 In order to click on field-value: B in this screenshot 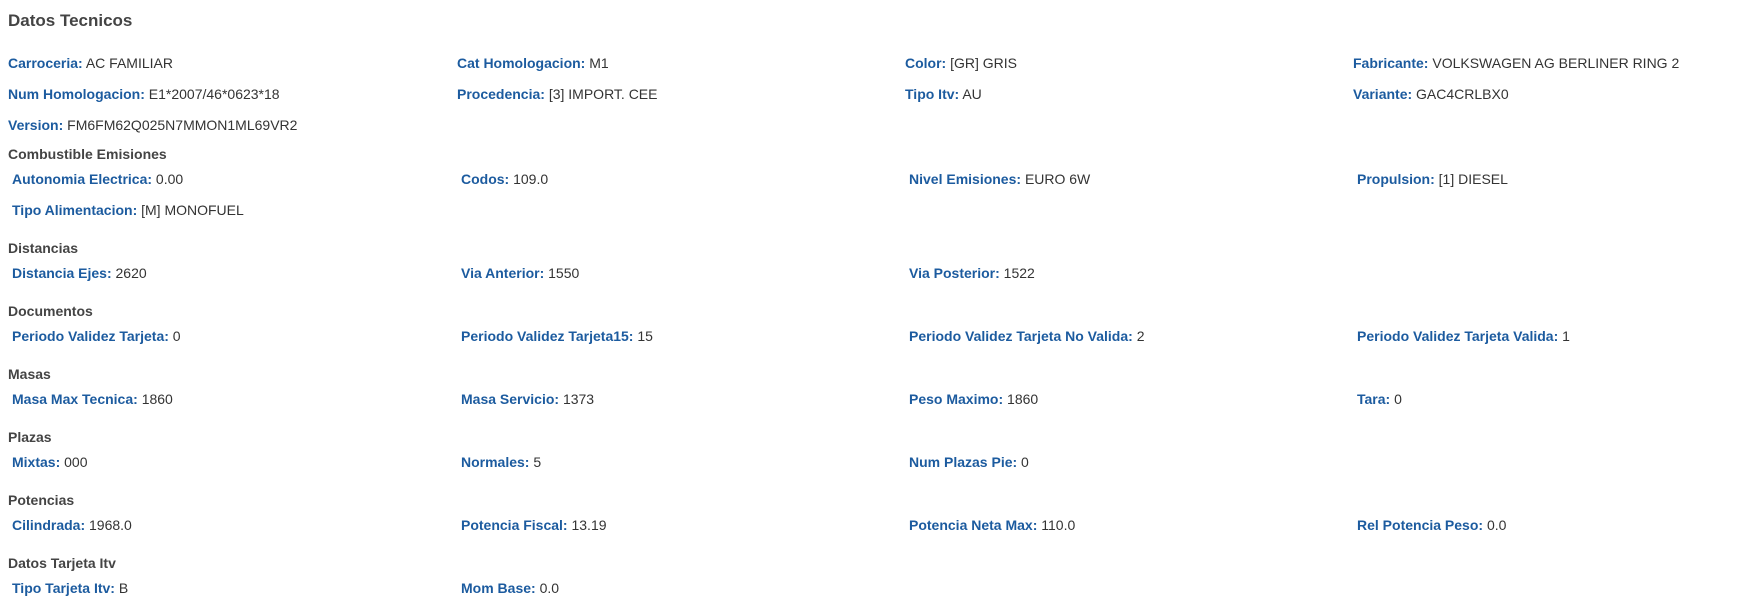, I will do `click(123, 588)`.